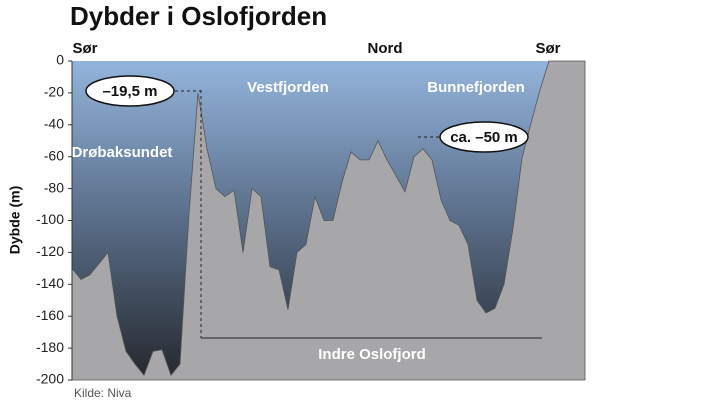 The height and width of the screenshot is (405, 720). I want to click on y-tick-label: 0, so click(60, 60).